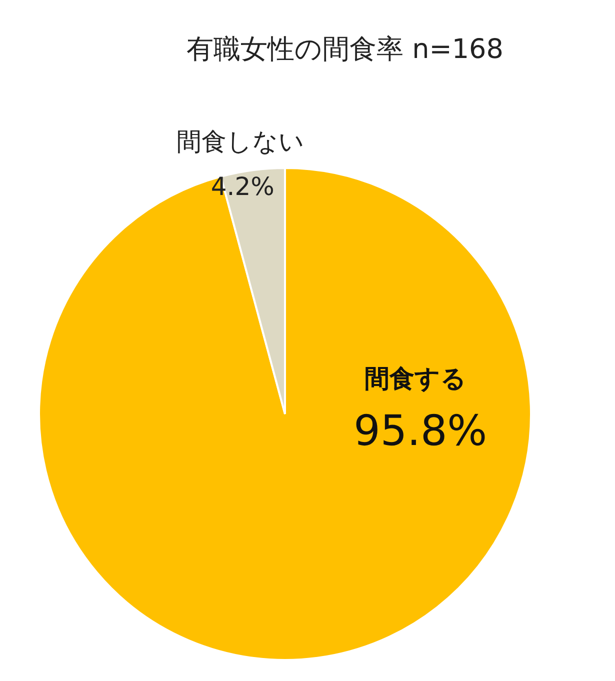 The height and width of the screenshot is (681, 615). What do you see at coordinates (345, 49) in the screenshot?
I see `chart-title: 有職女性の間食率 n=168` at bounding box center [345, 49].